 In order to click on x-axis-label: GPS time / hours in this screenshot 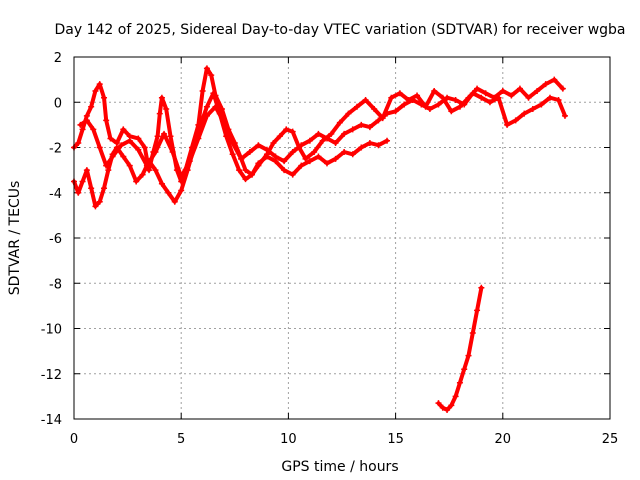, I will do `click(339, 467)`.